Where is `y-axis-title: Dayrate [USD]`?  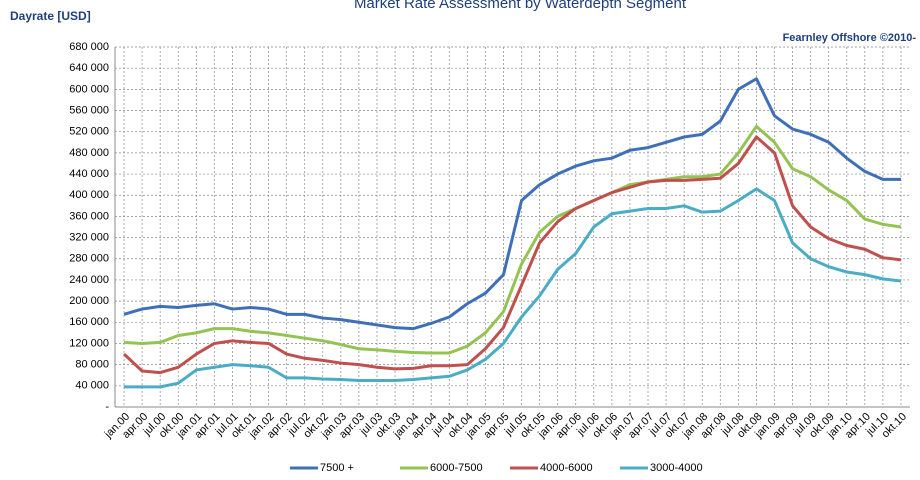
y-axis-title: Dayrate [USD] is located at coordinates (50, 16).